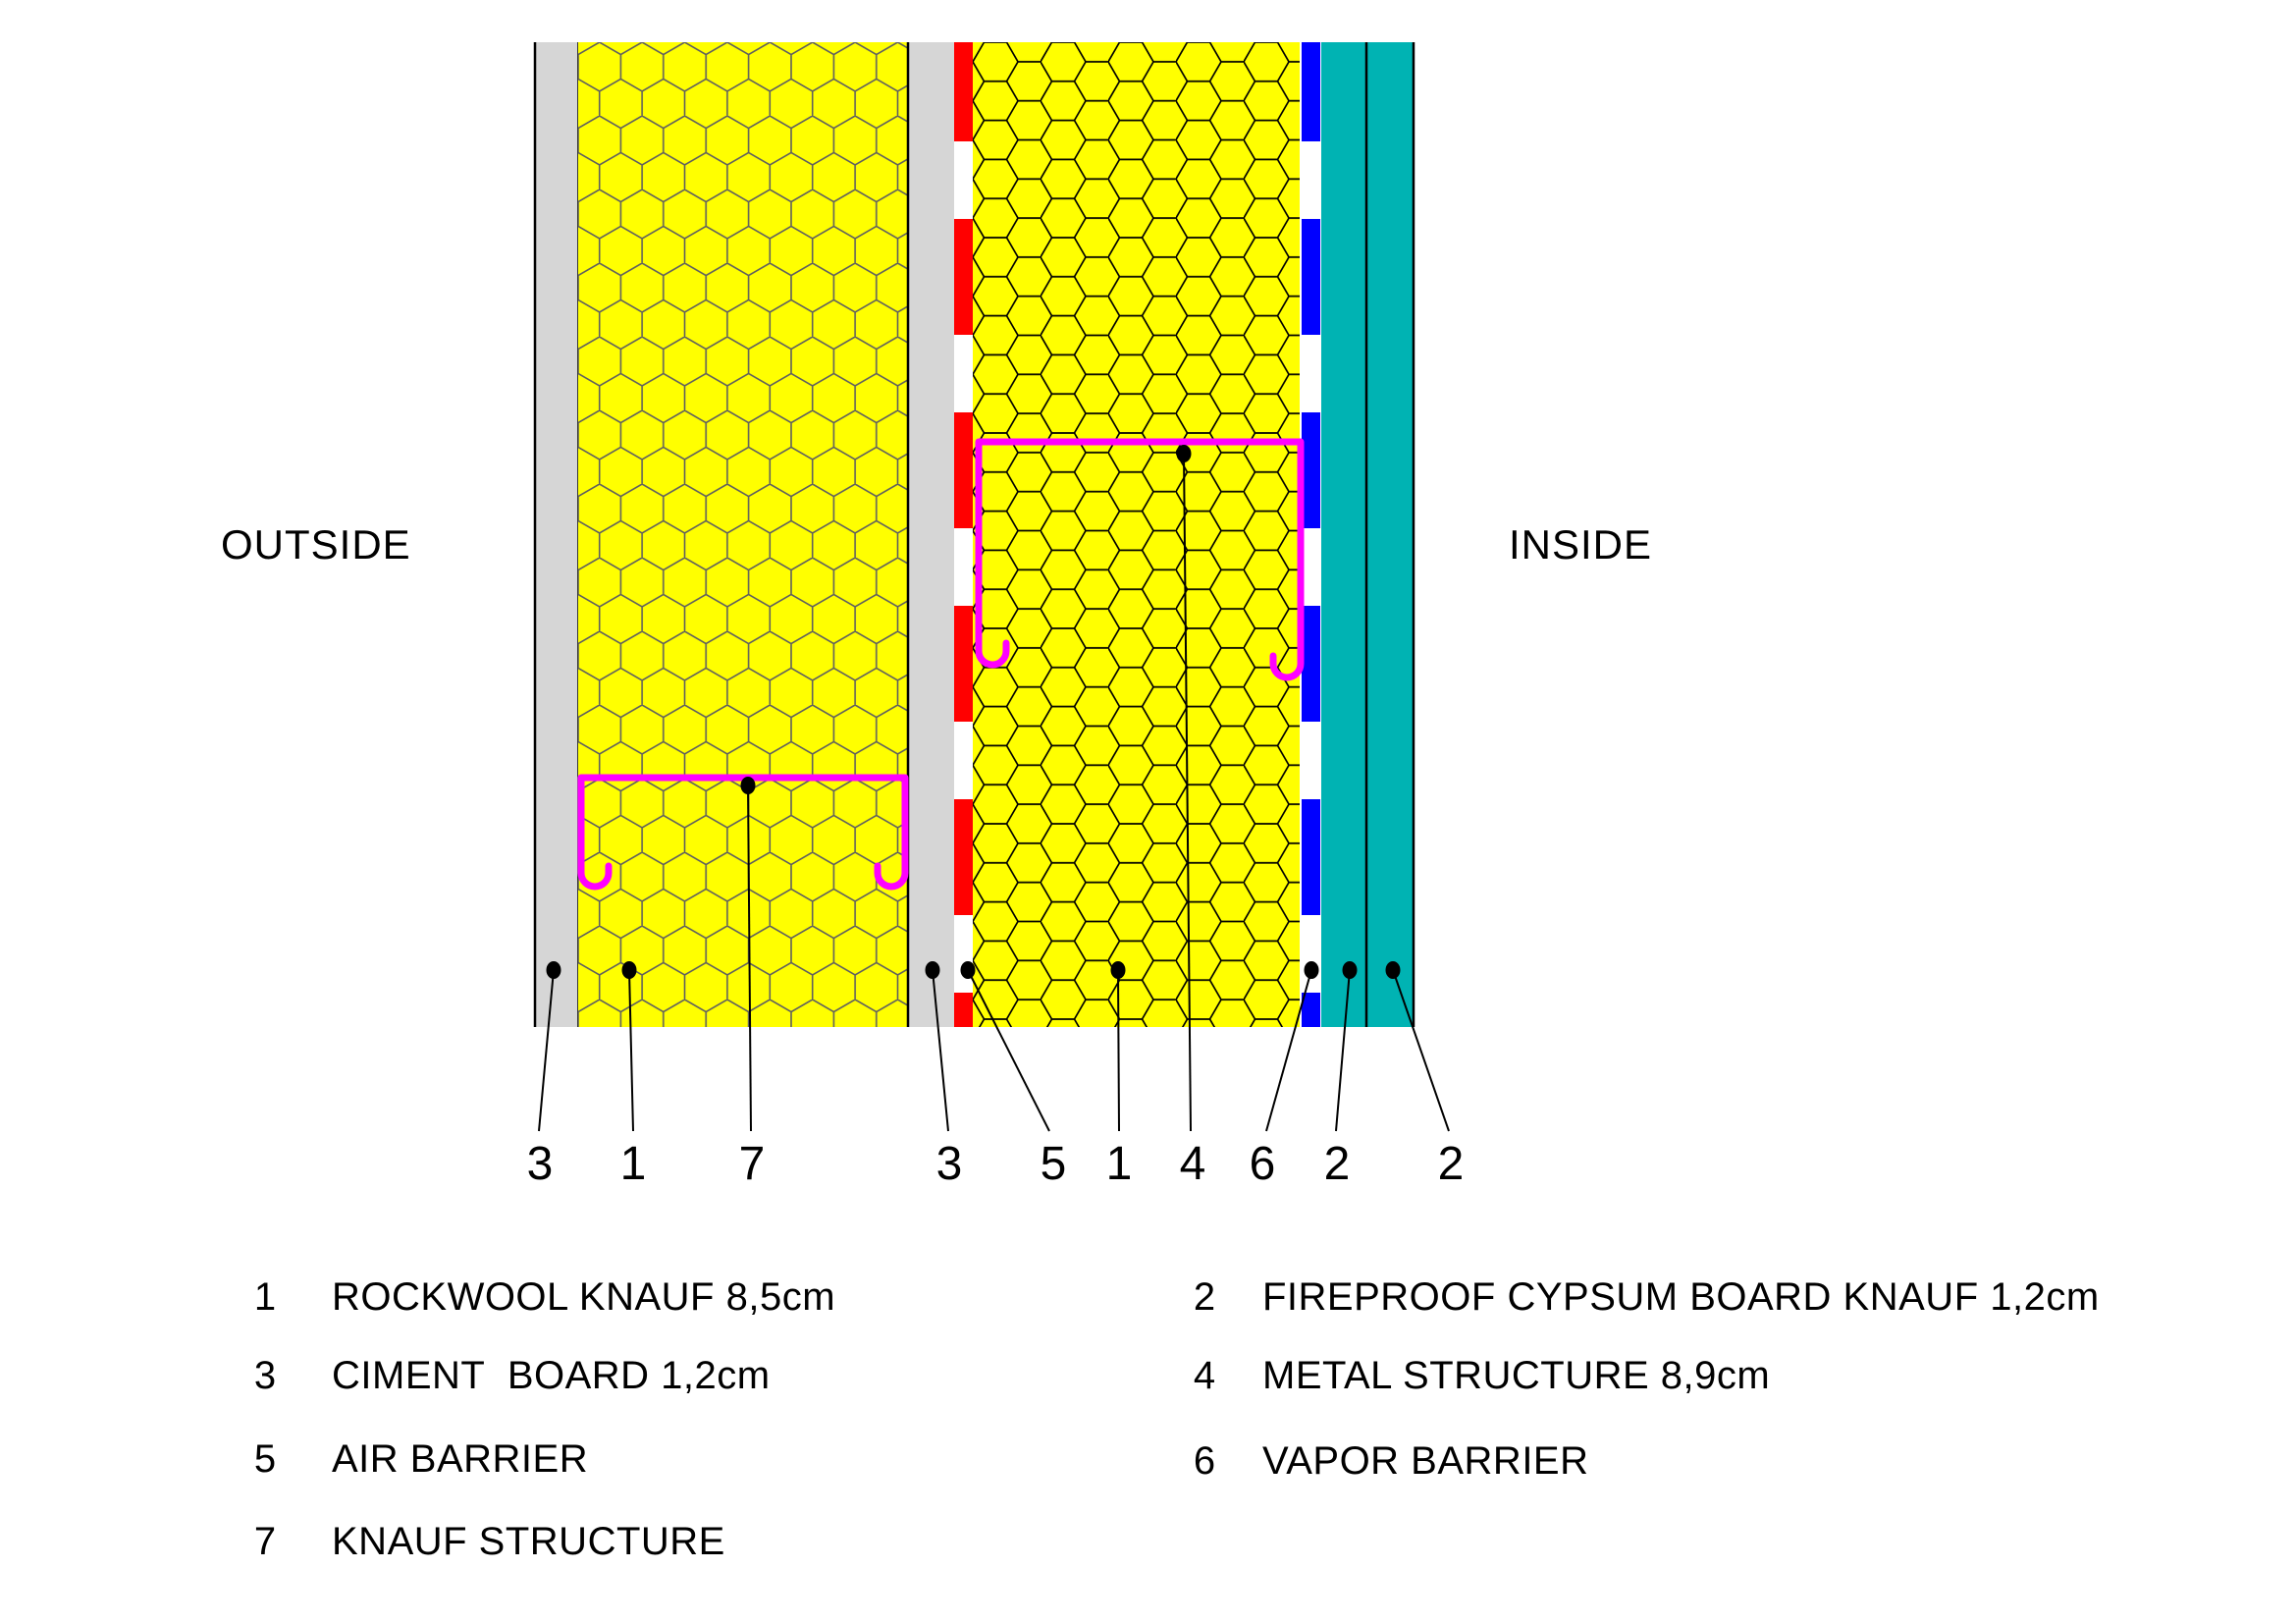 Image resolution: width=2296 pixels, height=1623 pixels. I want to click on callout-1-outer: 1, so click(633, 1164).